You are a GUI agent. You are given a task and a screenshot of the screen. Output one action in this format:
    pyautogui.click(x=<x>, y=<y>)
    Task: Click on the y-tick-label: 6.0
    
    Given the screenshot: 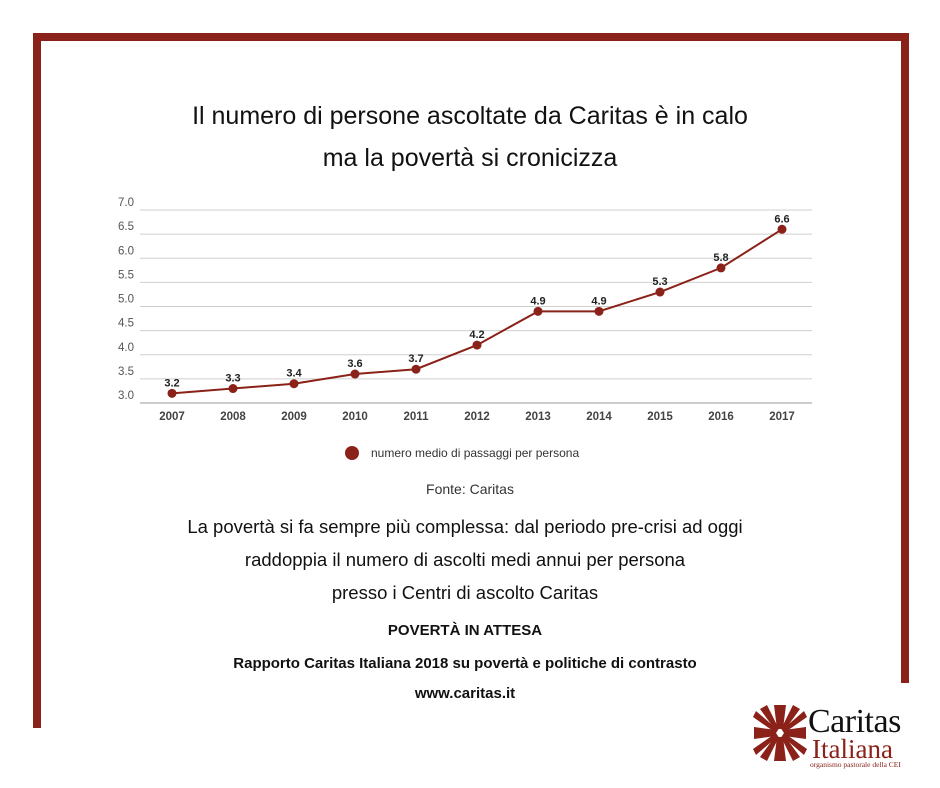 What is the action you would take?
    pyautogui.click(x=126, y=251)
    